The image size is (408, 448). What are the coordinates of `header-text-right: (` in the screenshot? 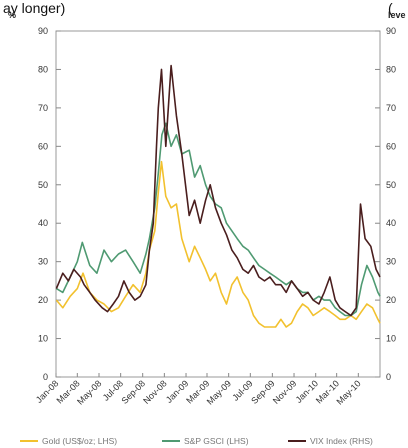 It's located at (390, 8).